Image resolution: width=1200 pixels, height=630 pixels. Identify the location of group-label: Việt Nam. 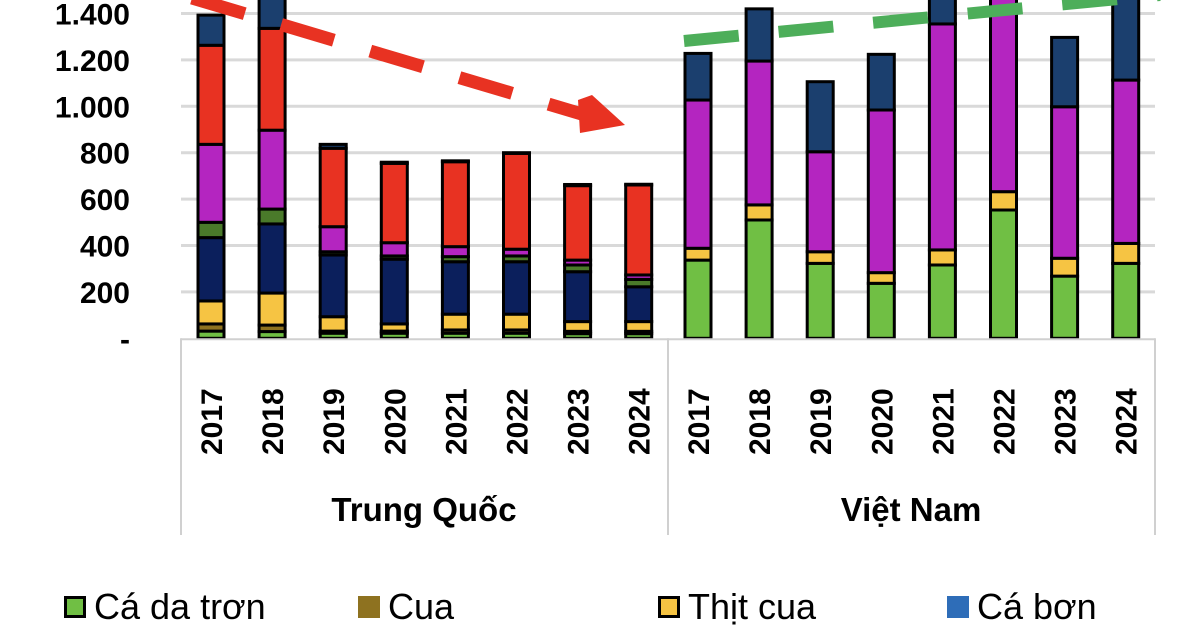
(911, 509).